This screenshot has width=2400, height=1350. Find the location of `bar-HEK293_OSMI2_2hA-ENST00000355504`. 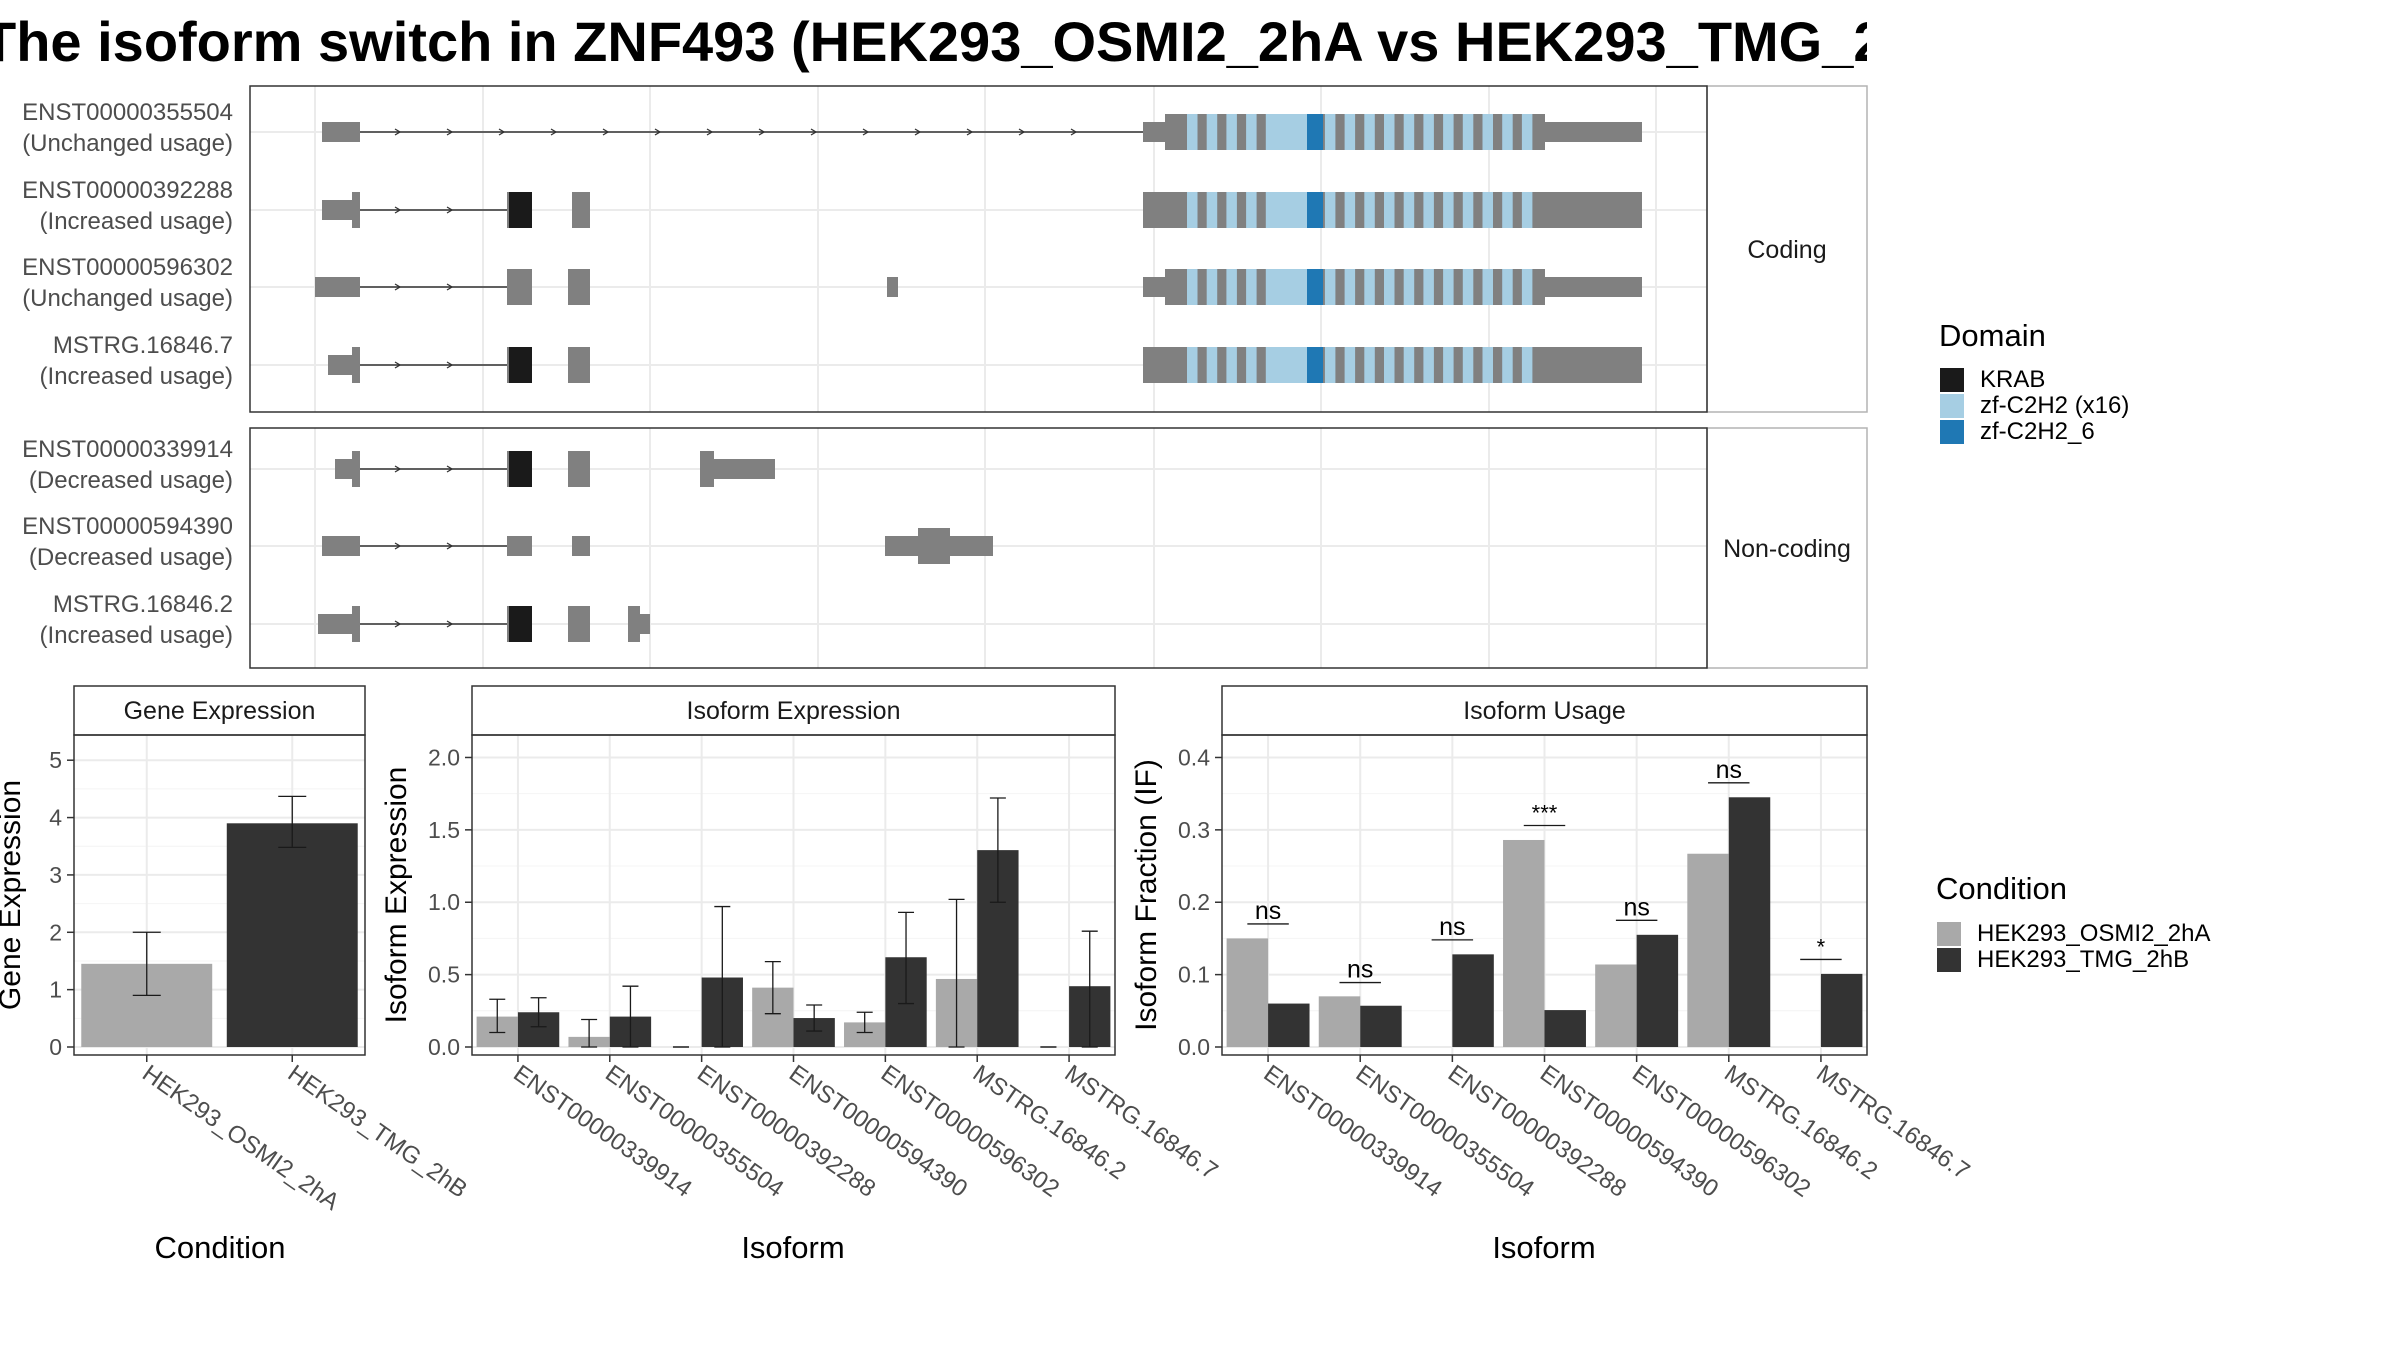

bar-HEK293_OSMI2_2hA-ENST00000355504 is located at coordinates (1339, 1021).